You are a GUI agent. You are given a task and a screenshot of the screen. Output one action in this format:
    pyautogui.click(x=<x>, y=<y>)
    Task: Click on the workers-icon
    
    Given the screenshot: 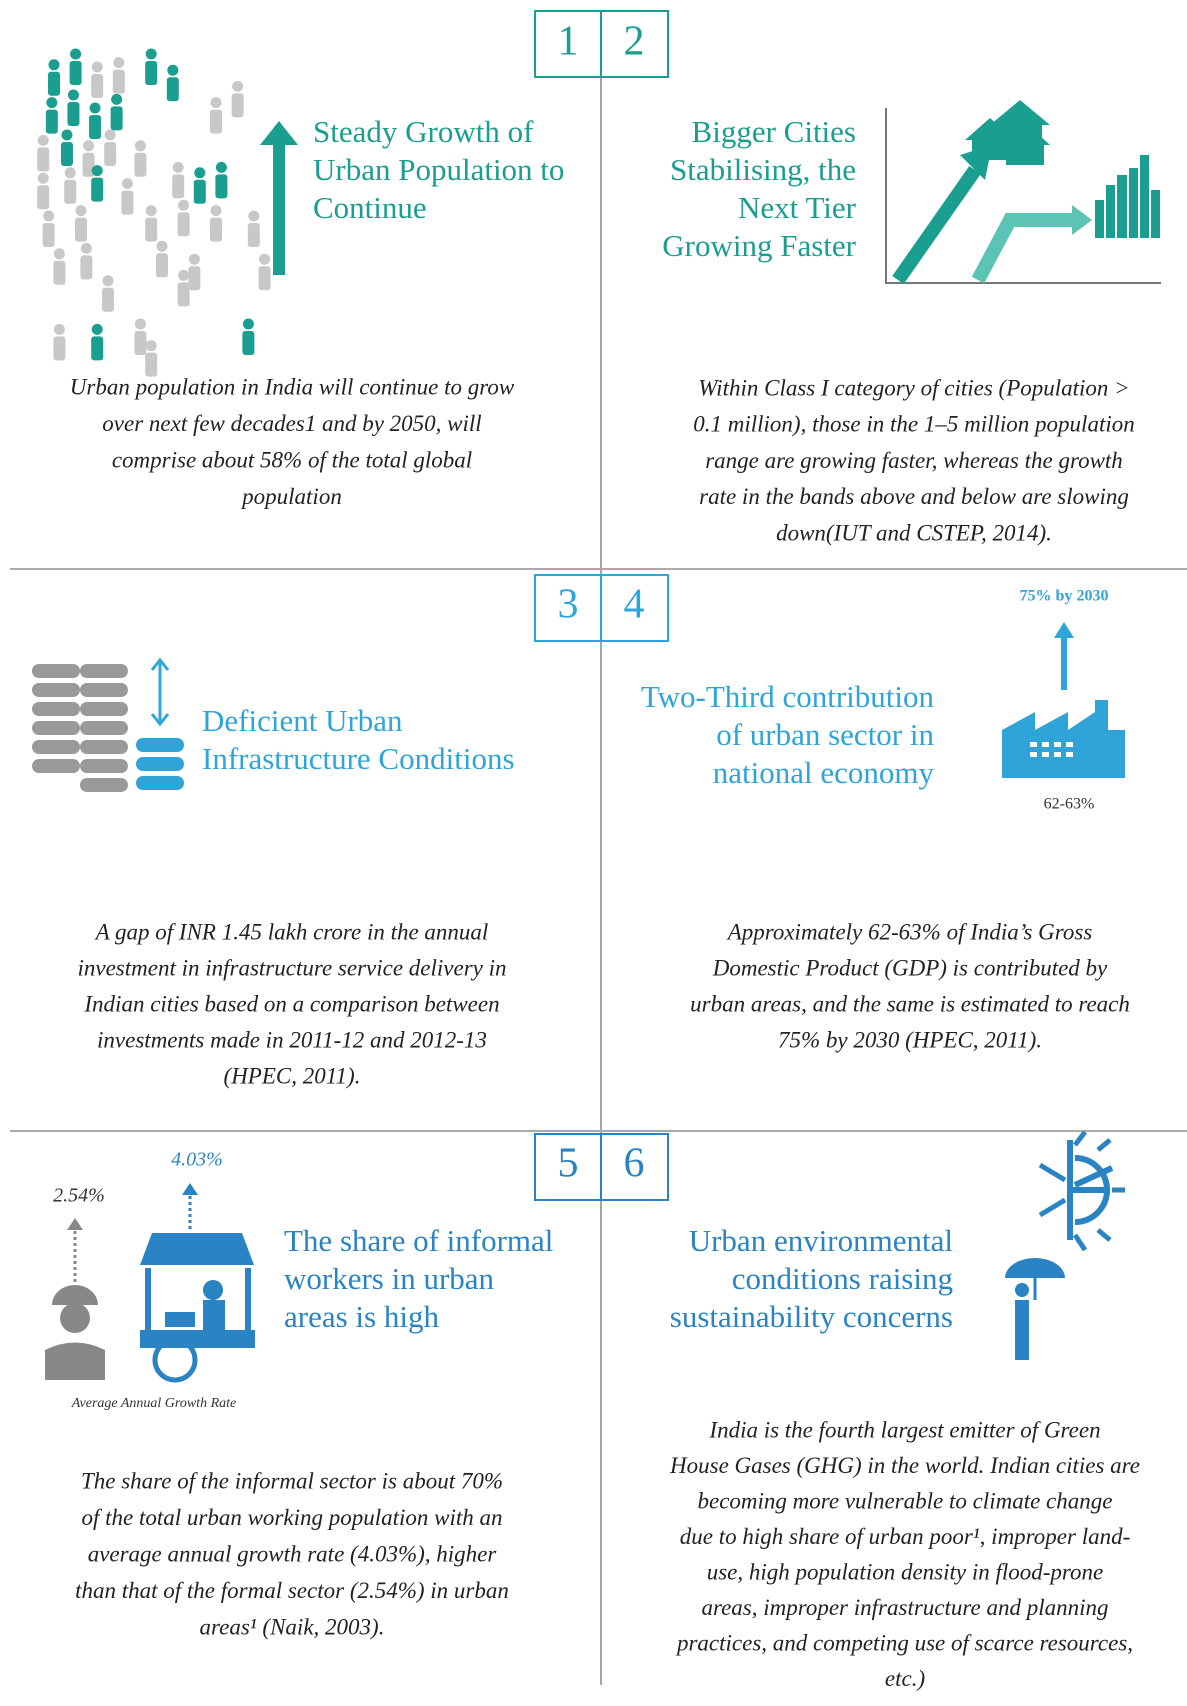 What is the action you would take?
    pyautogui.click(x=150, y=1283)
    